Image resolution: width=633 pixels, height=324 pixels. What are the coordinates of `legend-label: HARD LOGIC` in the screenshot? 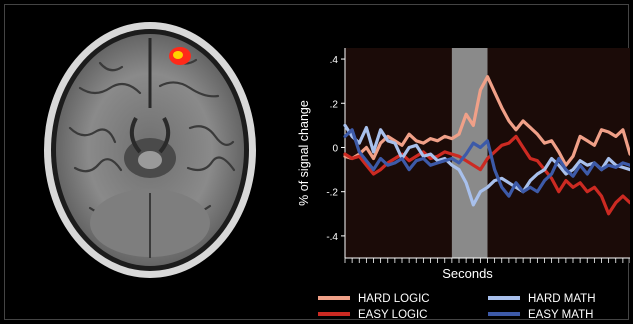 It's located at (394, 299).